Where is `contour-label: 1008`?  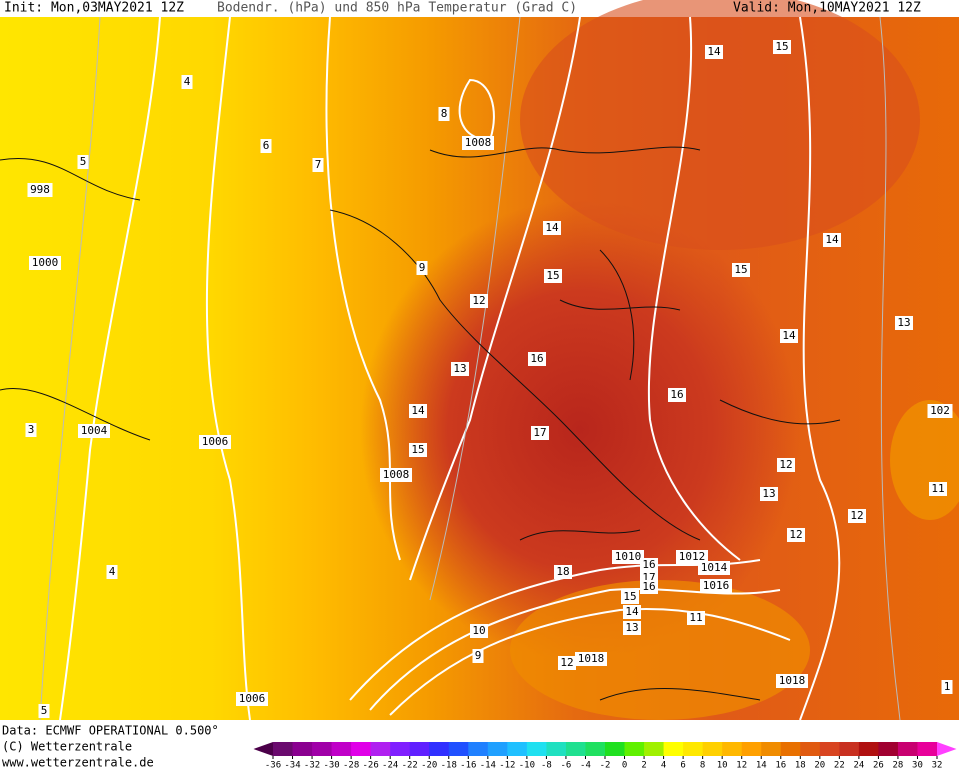
contour-label: 1008 is located at coordinates (478, 142).